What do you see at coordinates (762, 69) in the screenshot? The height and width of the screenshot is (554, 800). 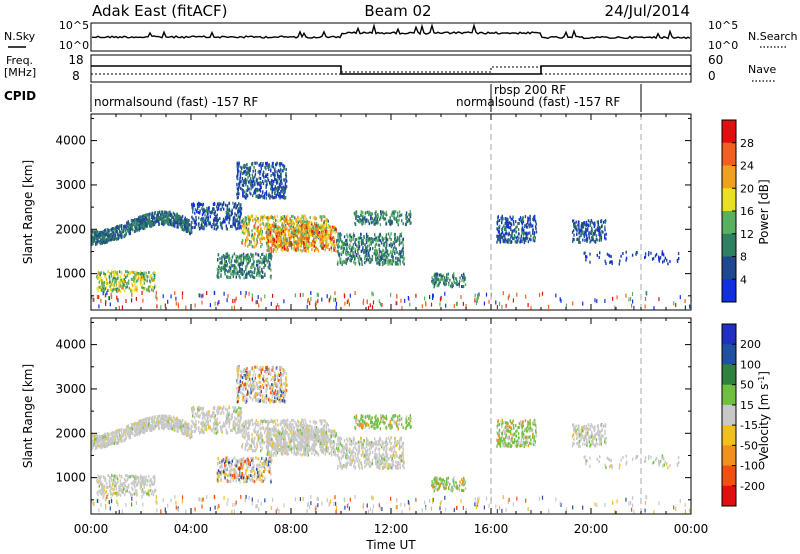 I see `nave-label: Nave` at bounding box center [762, 69].